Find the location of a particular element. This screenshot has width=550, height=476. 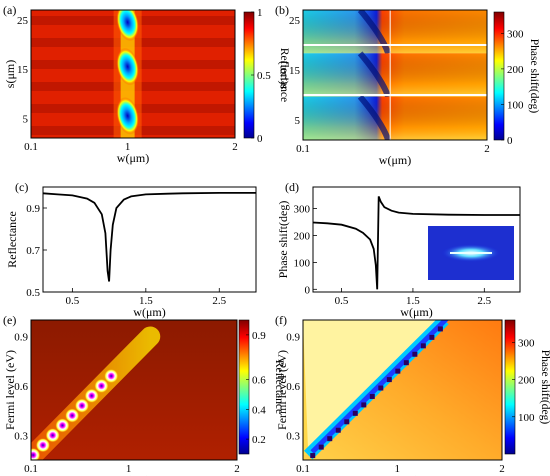

panel-label: (b) is located at coordinates (282, 10).